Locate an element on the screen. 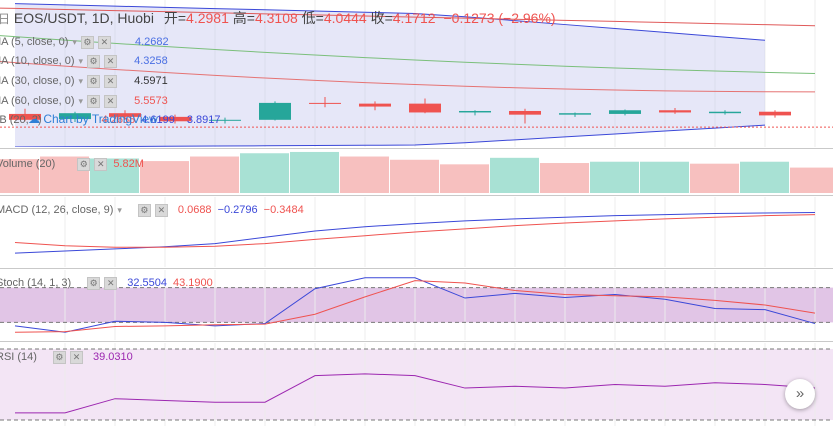 The width and height of the screenshot is (833, 426). legend-stoch: Stoch (14, 1, 3) ⚙ ✕ 32.5504 43.1900 is located at coordinates (106, 283).